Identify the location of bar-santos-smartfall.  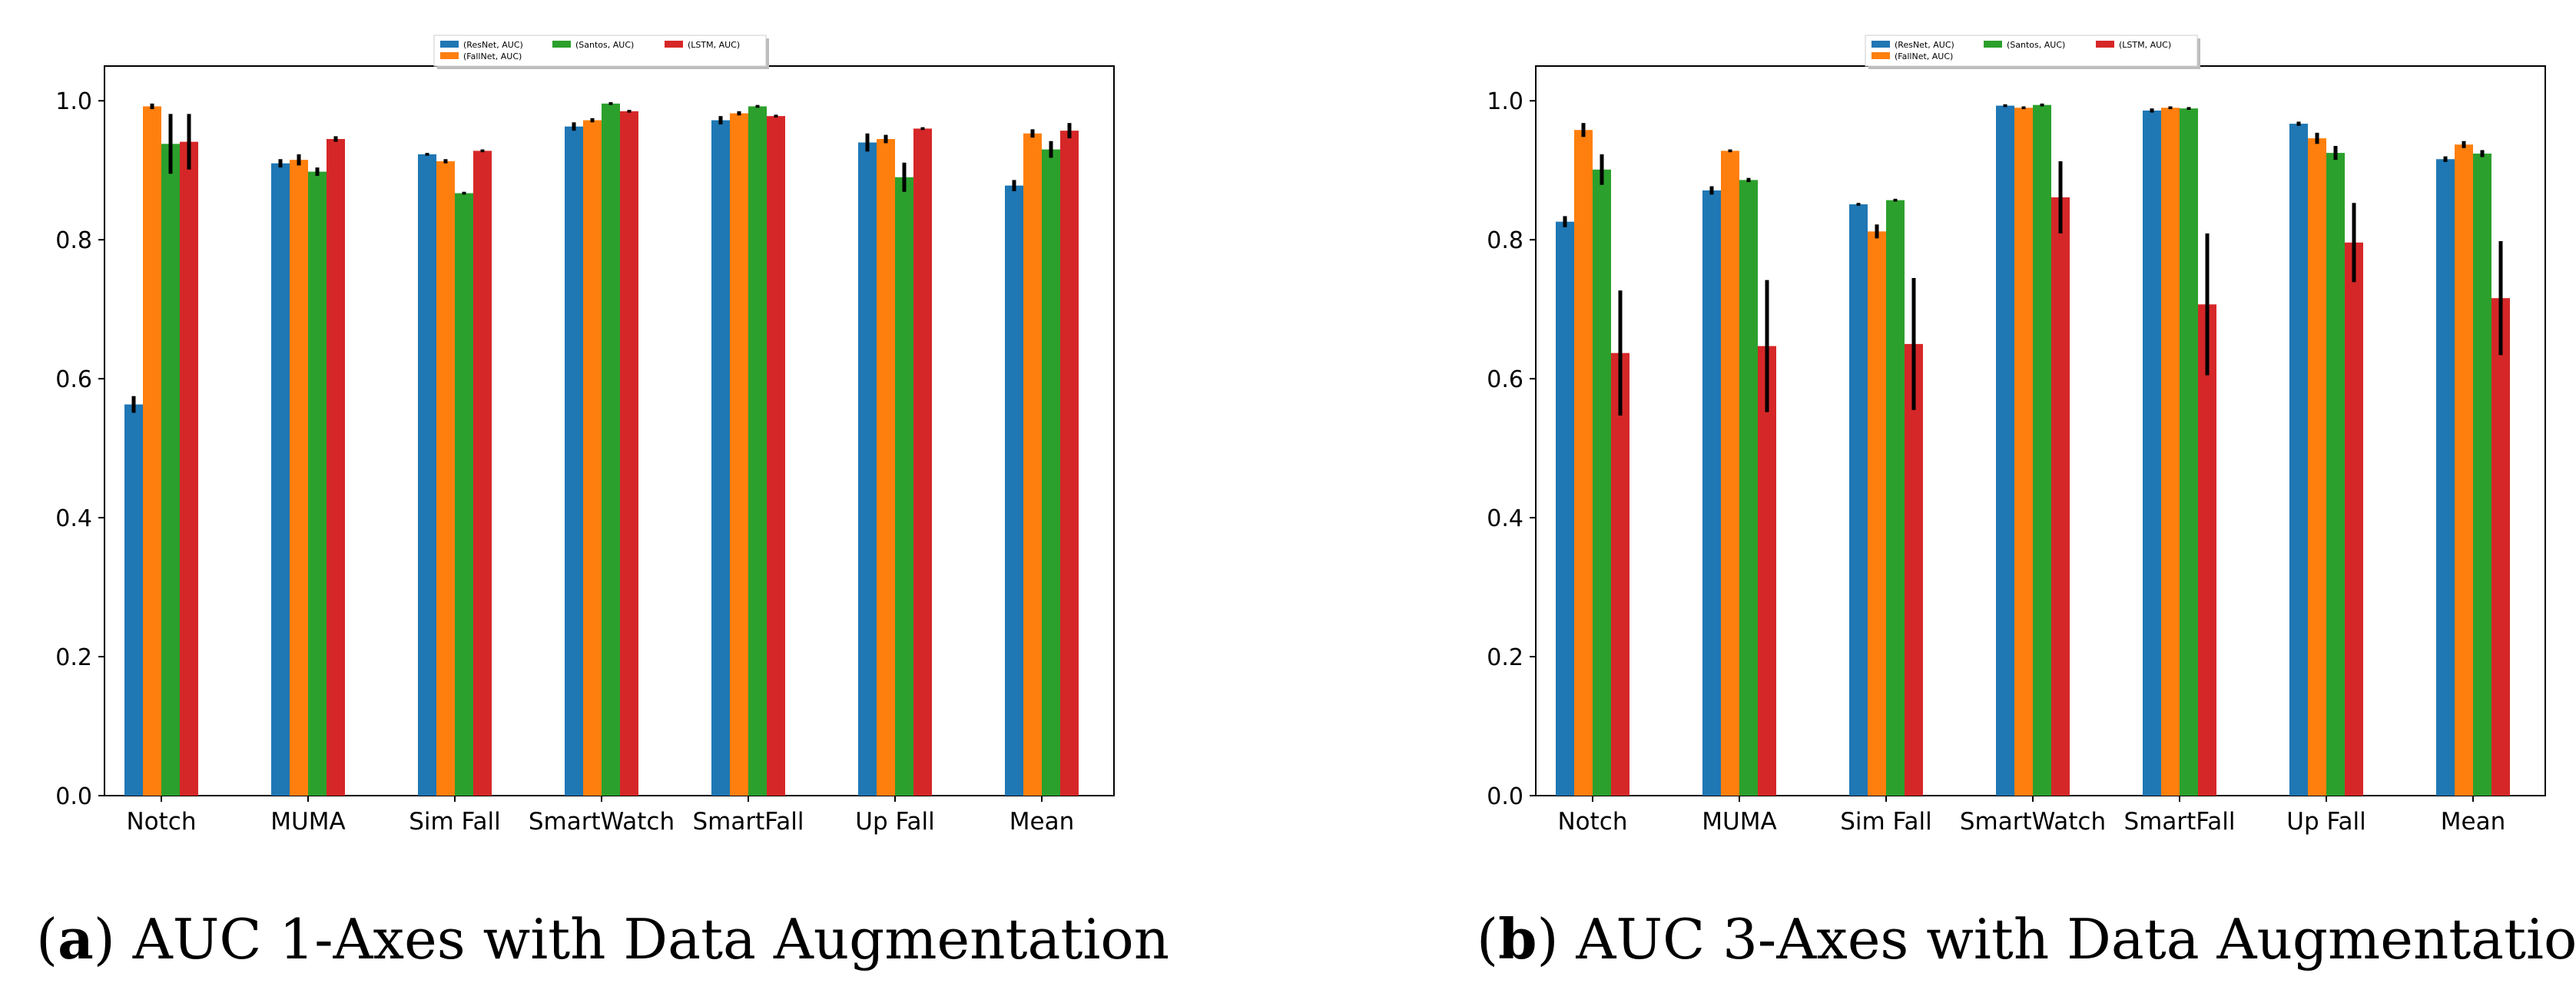
(757, 451).